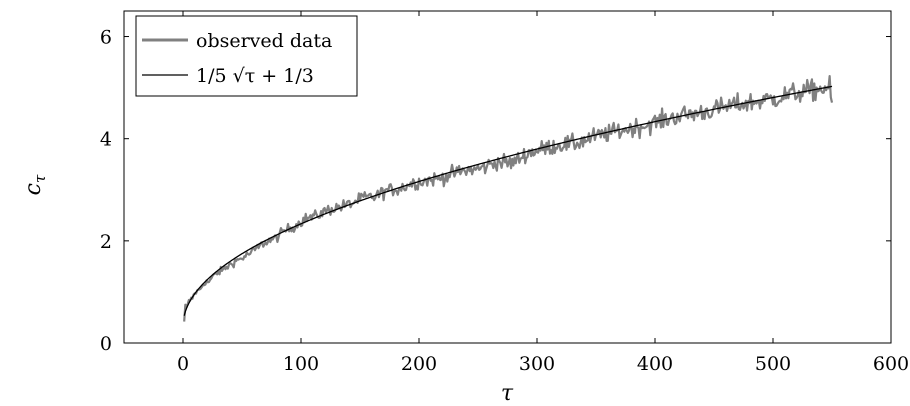 This screenshot has width=910, height=406. What do you see at coordinates (255, 76) in the screenshot?
I see `legend-label-fit: 1/5 √τ + 1/3` at bounding box center [255, 76].